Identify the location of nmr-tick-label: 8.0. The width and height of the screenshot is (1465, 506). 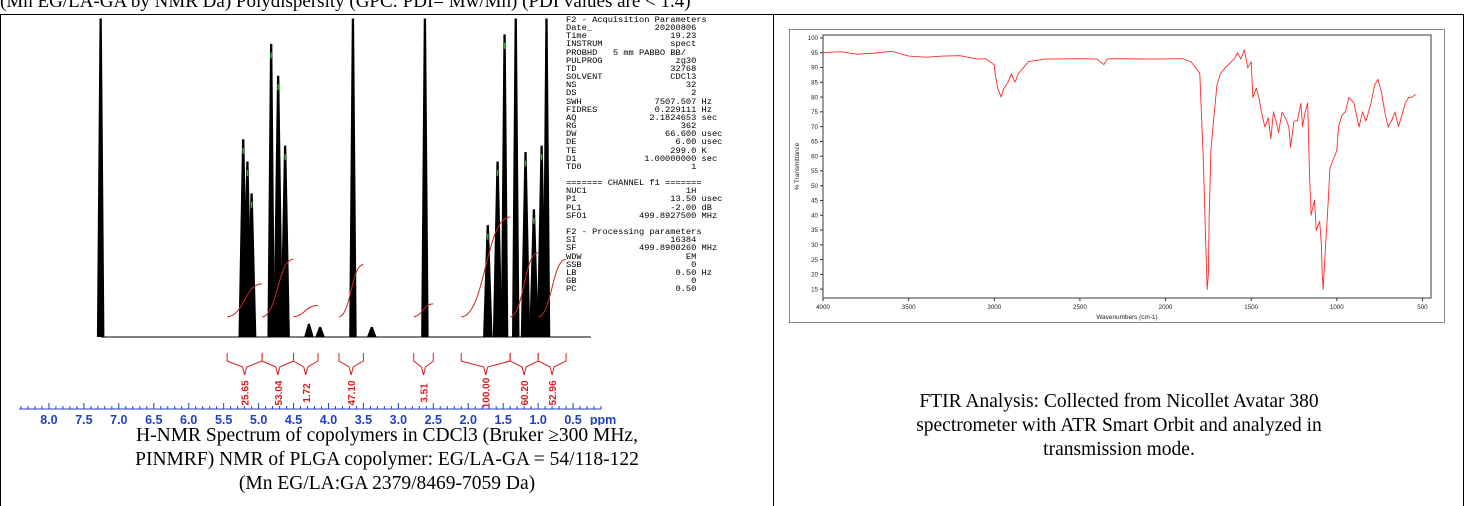
(48, 419).